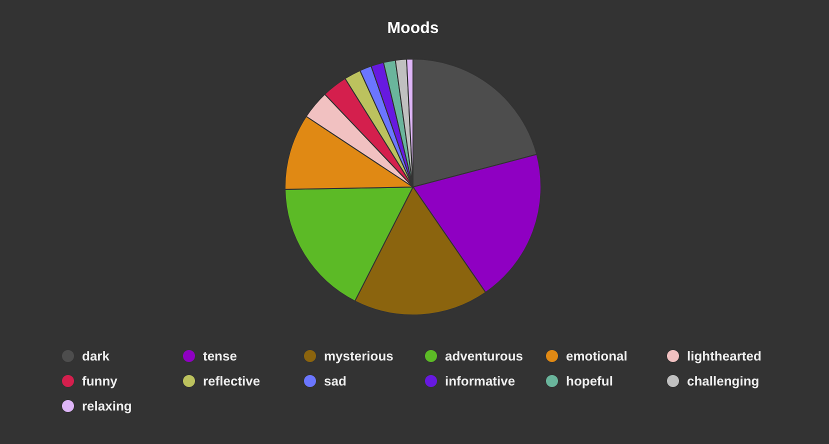 The image size is (829, 444). What do you see at coordinates (589, 381) in the screenshot?
I see `legend-label: hopeful` at bounding box center [589, 381].